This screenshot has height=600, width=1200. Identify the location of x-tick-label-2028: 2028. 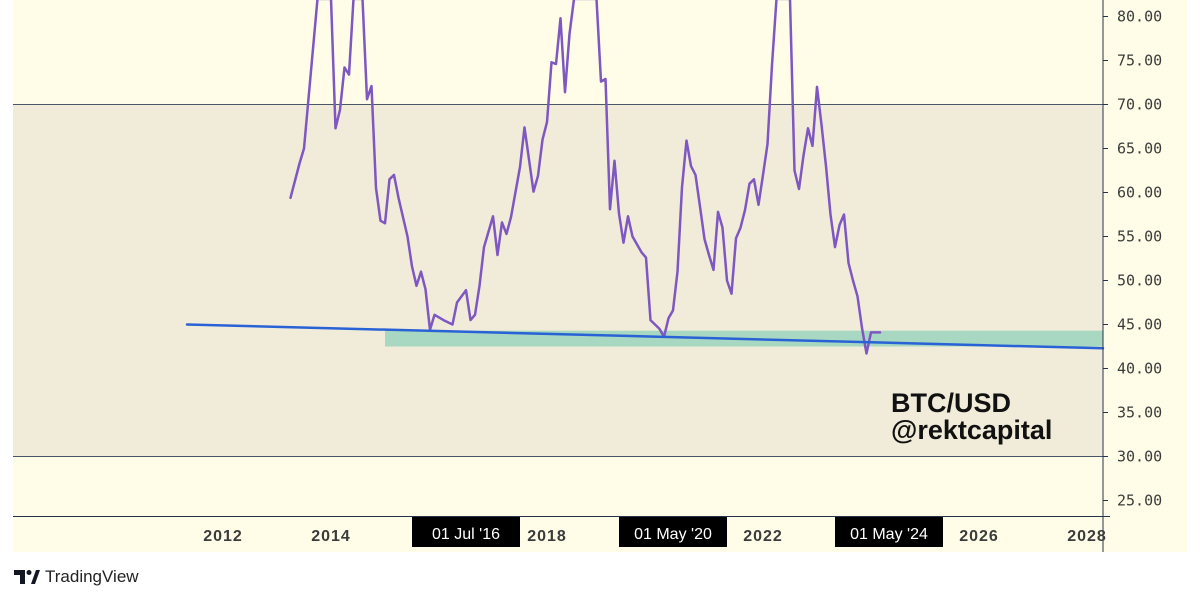
(1087, 536).